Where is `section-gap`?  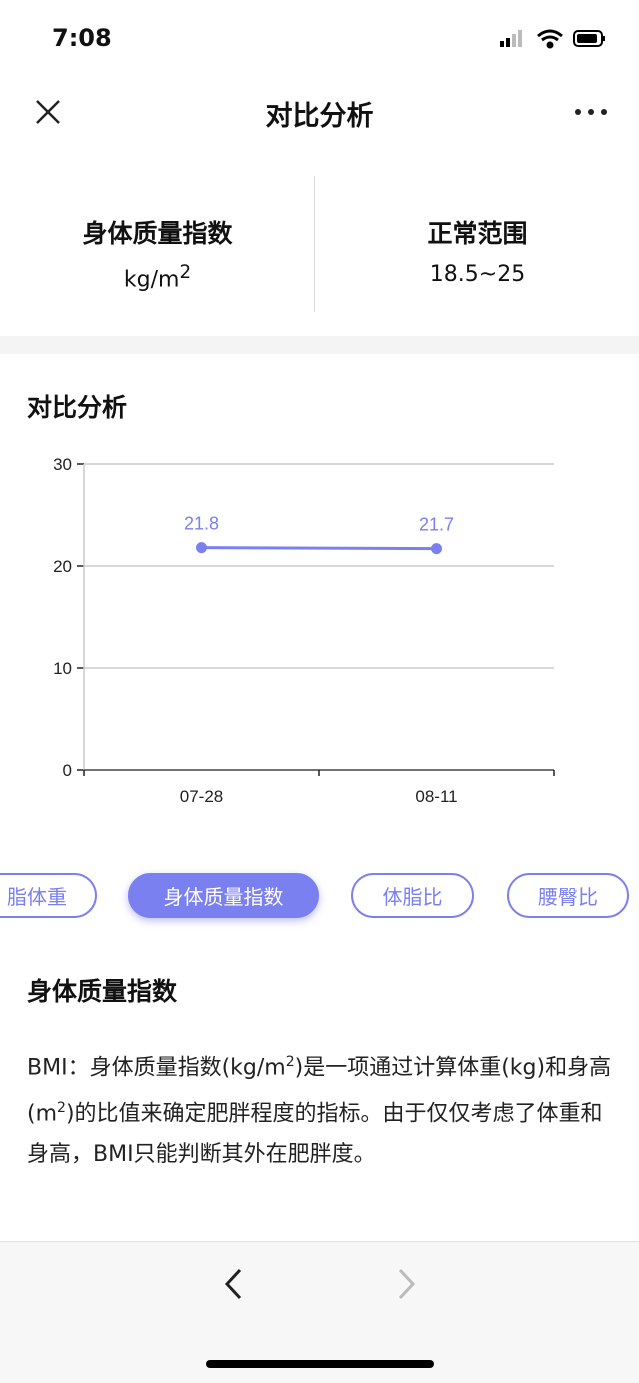 section-gap is located at coordinates (319, 345).